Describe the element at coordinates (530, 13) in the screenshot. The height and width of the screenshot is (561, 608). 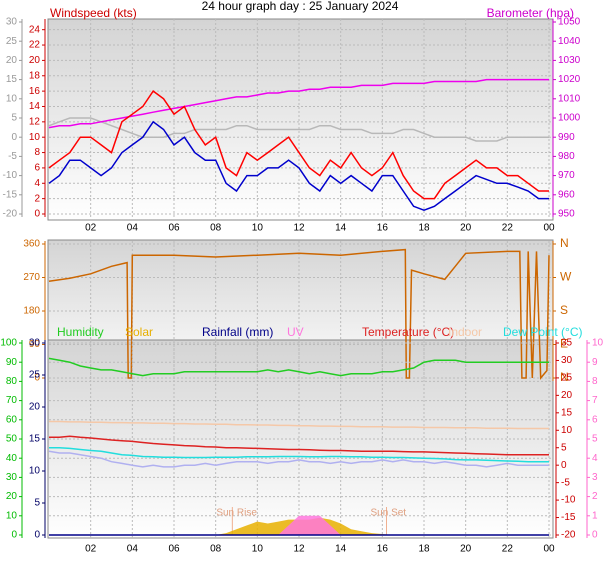
I see `y2-axis-label: Barometer (hpa)` at that location.